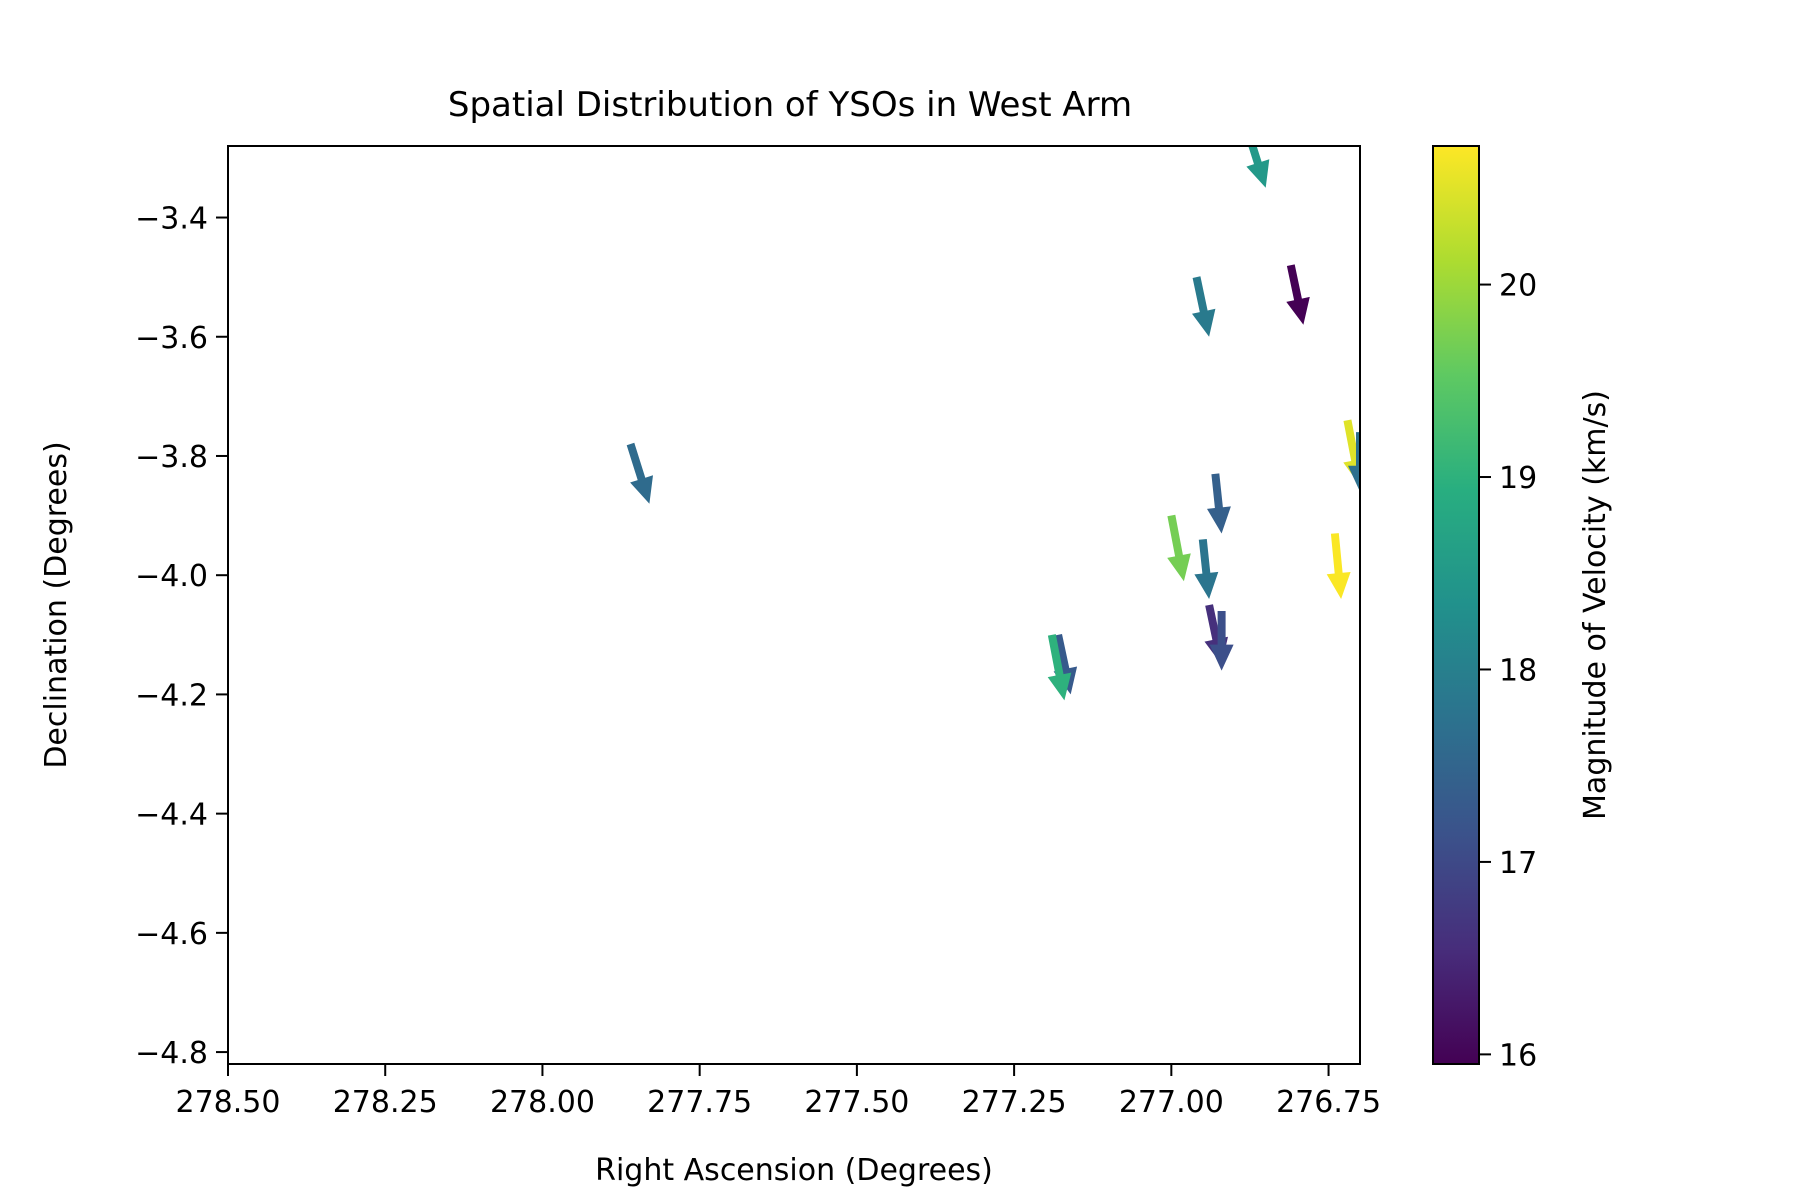 The image size is (1800, 1200). I want to click on y-tick-label: −4.0, so click(171, 576).